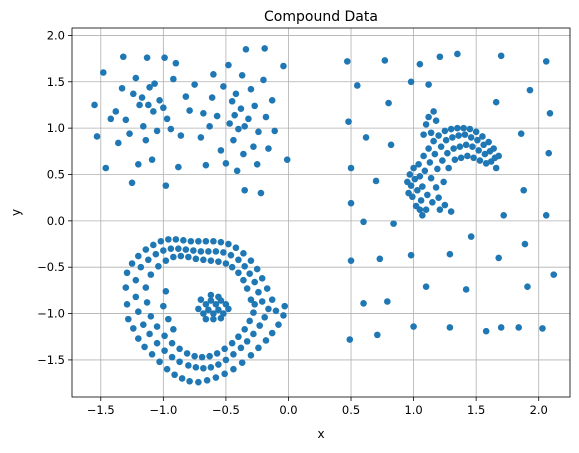 Image resolution: width=579 pixels, height=453 pixels. Describe the element at coordinates (51, 314) in the screenshot. I see `y-tick-label: −1.0` at that location.